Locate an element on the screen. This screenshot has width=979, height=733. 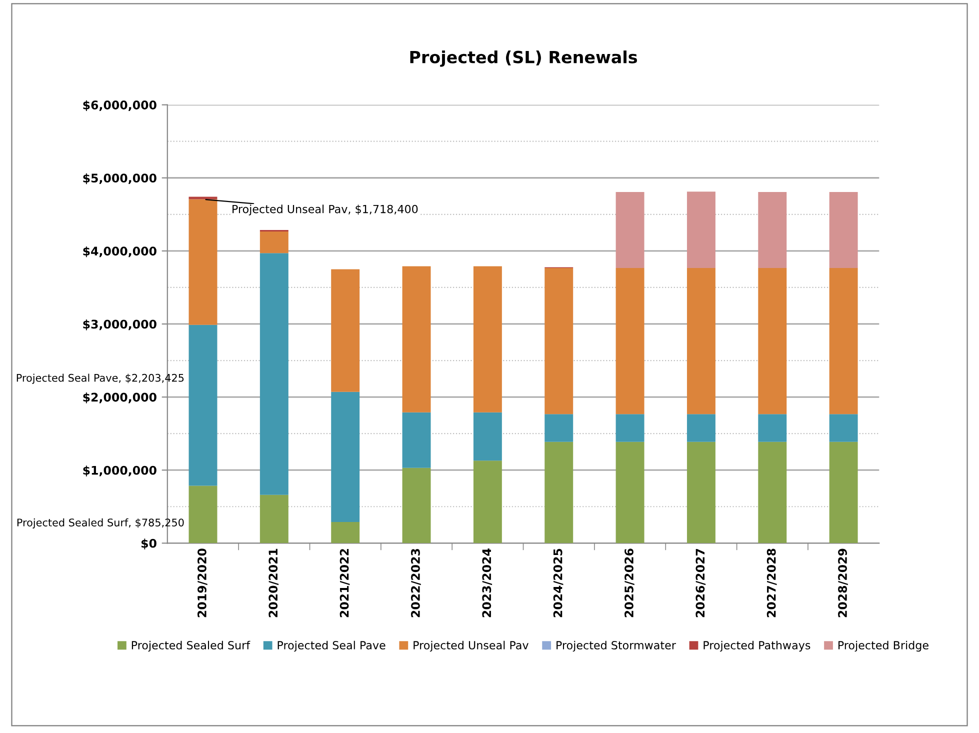
y-tick-label: $1,000,000 is located at coordinates (119, 471).